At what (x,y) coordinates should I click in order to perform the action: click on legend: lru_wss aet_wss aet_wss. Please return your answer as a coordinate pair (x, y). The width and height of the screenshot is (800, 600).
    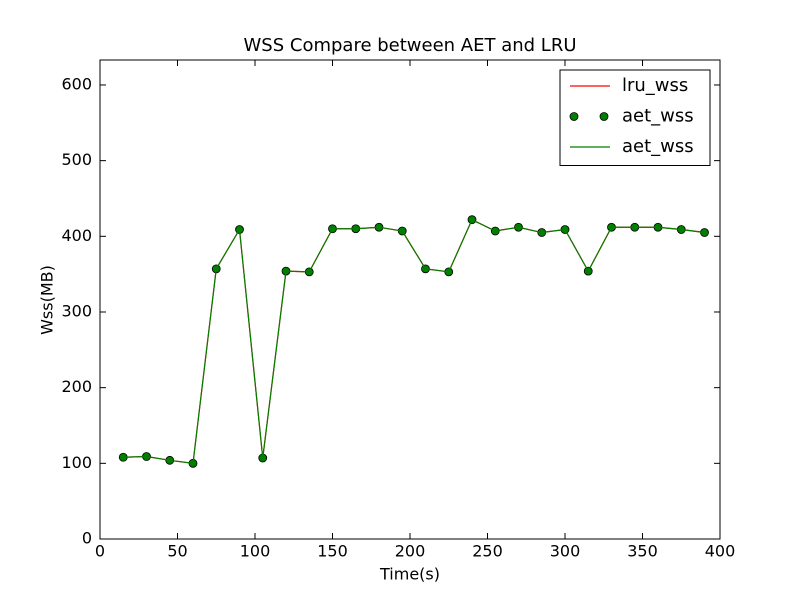
    Looking at the image, I should click on (635, 117).